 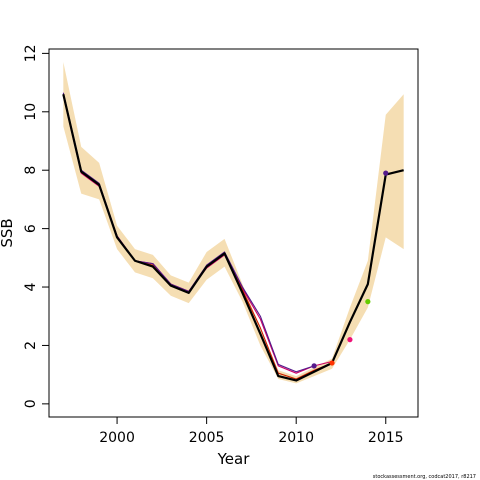 I want to click on y-tick-label: 2, so click(x=31, y=345).